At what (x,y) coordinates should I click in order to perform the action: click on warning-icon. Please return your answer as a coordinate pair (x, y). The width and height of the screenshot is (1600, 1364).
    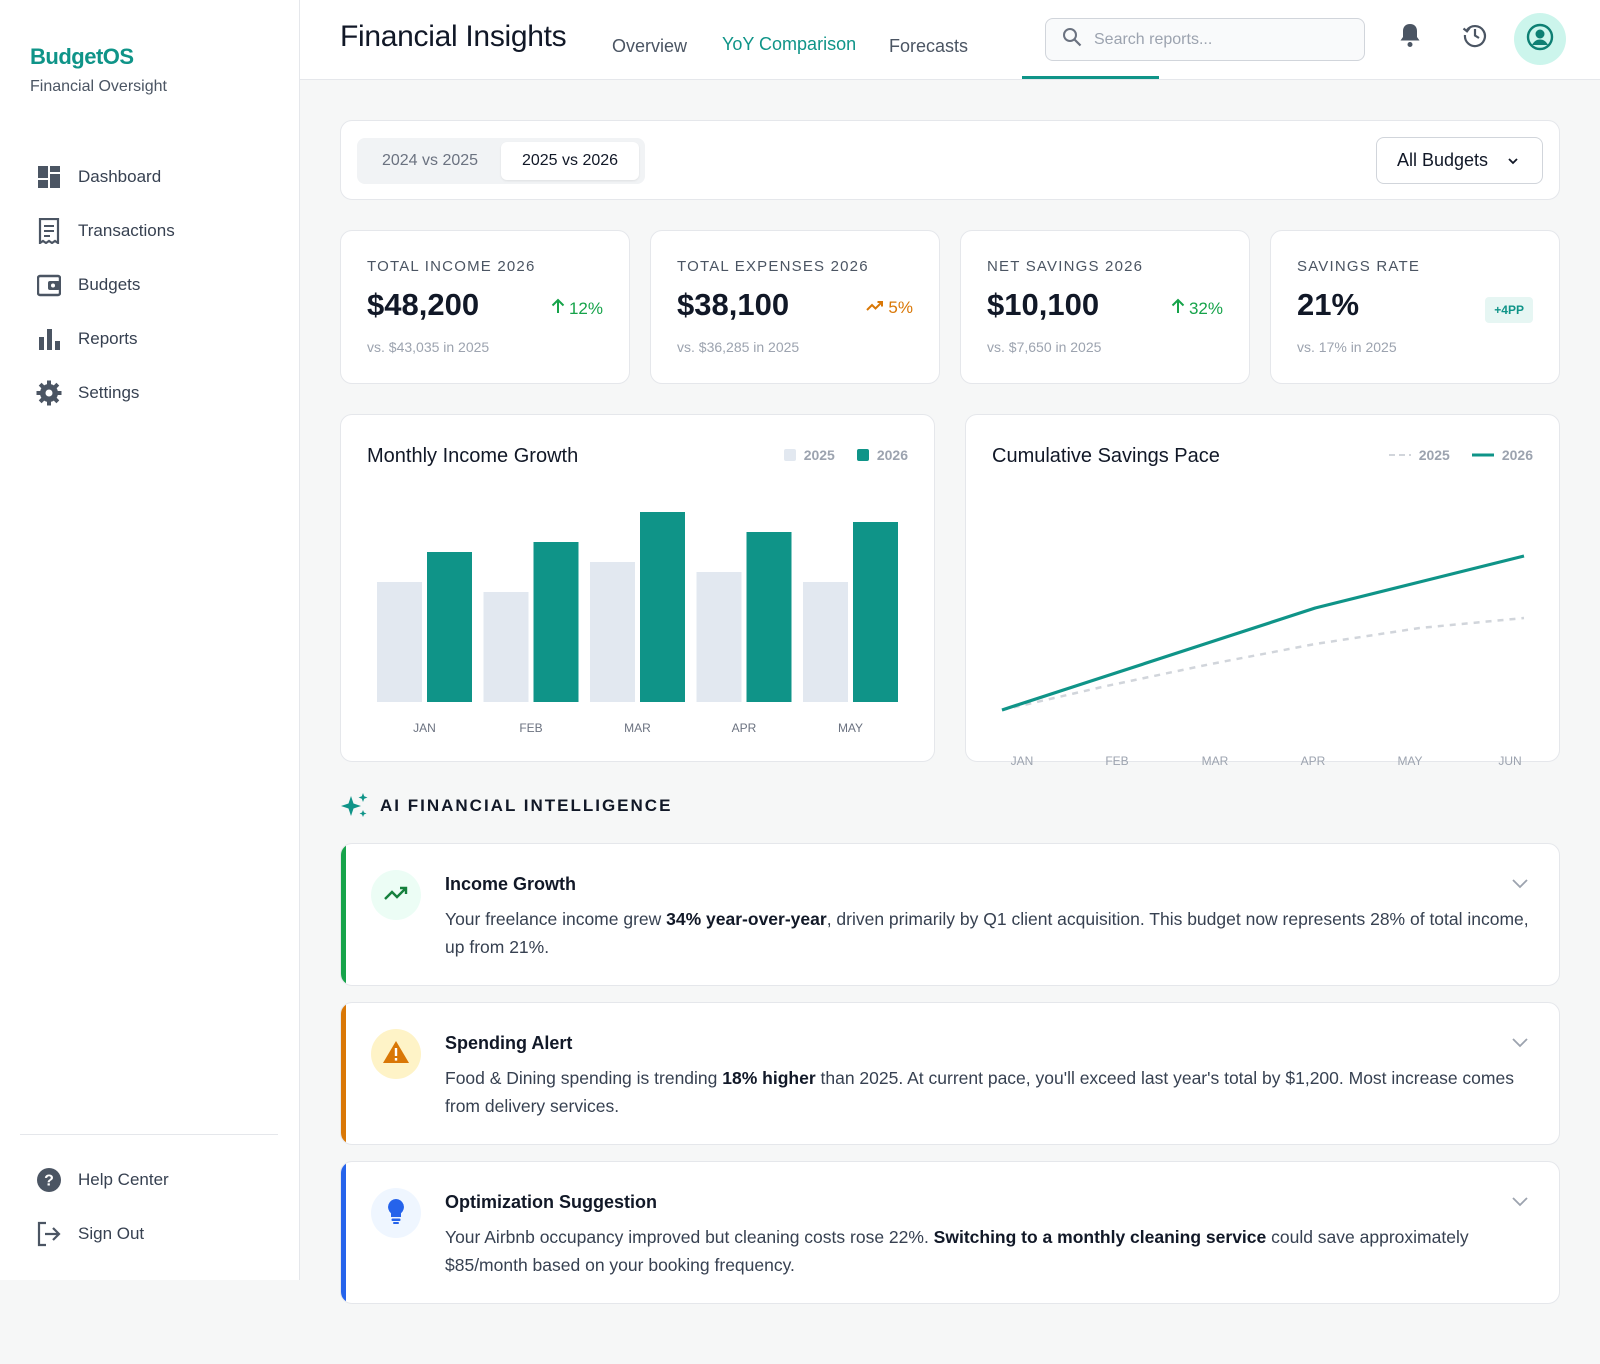
    Looking at the image, I should click on (396, 1054).